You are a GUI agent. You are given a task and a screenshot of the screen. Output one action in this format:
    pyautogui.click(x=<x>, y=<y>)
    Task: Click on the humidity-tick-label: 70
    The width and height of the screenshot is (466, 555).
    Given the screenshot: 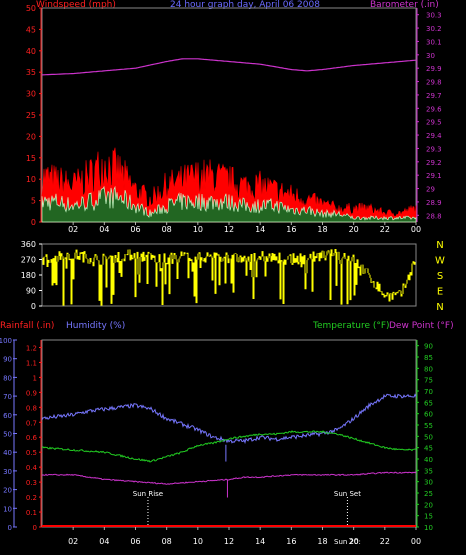 What is the action you would take?
    pyautogui.click(x=7, y=397)
    